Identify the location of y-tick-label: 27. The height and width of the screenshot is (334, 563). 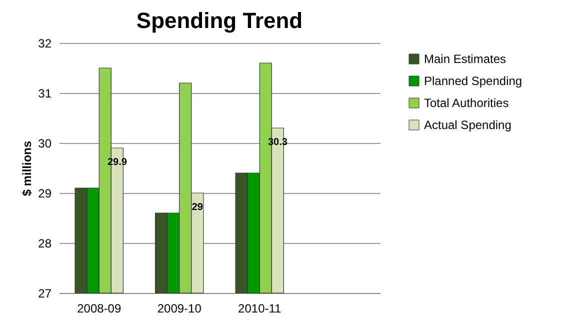
(45, 293).